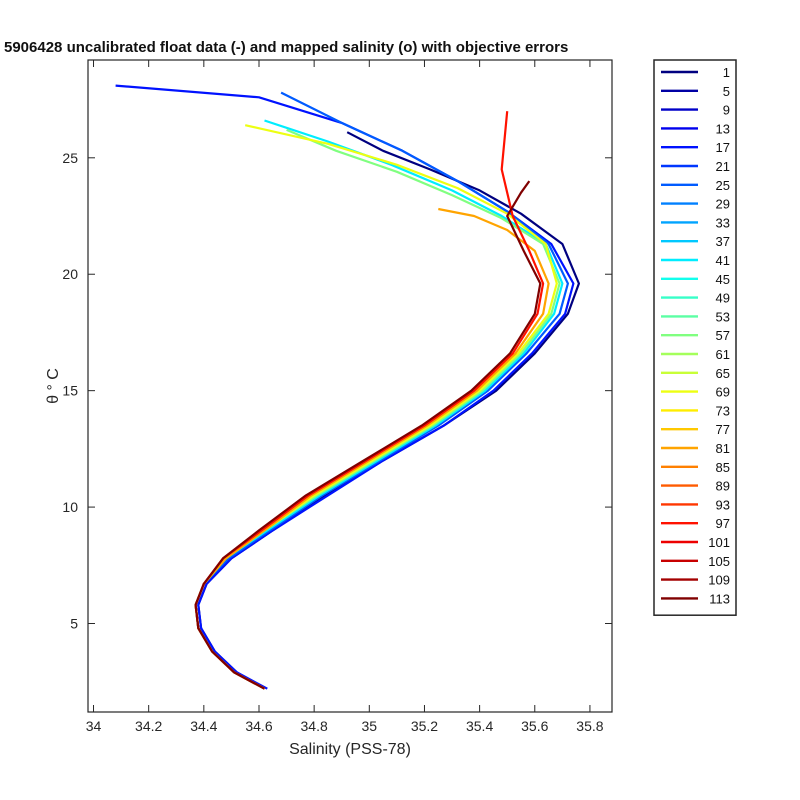  I want to click on legend-label-89: 89, so click(723, 486).